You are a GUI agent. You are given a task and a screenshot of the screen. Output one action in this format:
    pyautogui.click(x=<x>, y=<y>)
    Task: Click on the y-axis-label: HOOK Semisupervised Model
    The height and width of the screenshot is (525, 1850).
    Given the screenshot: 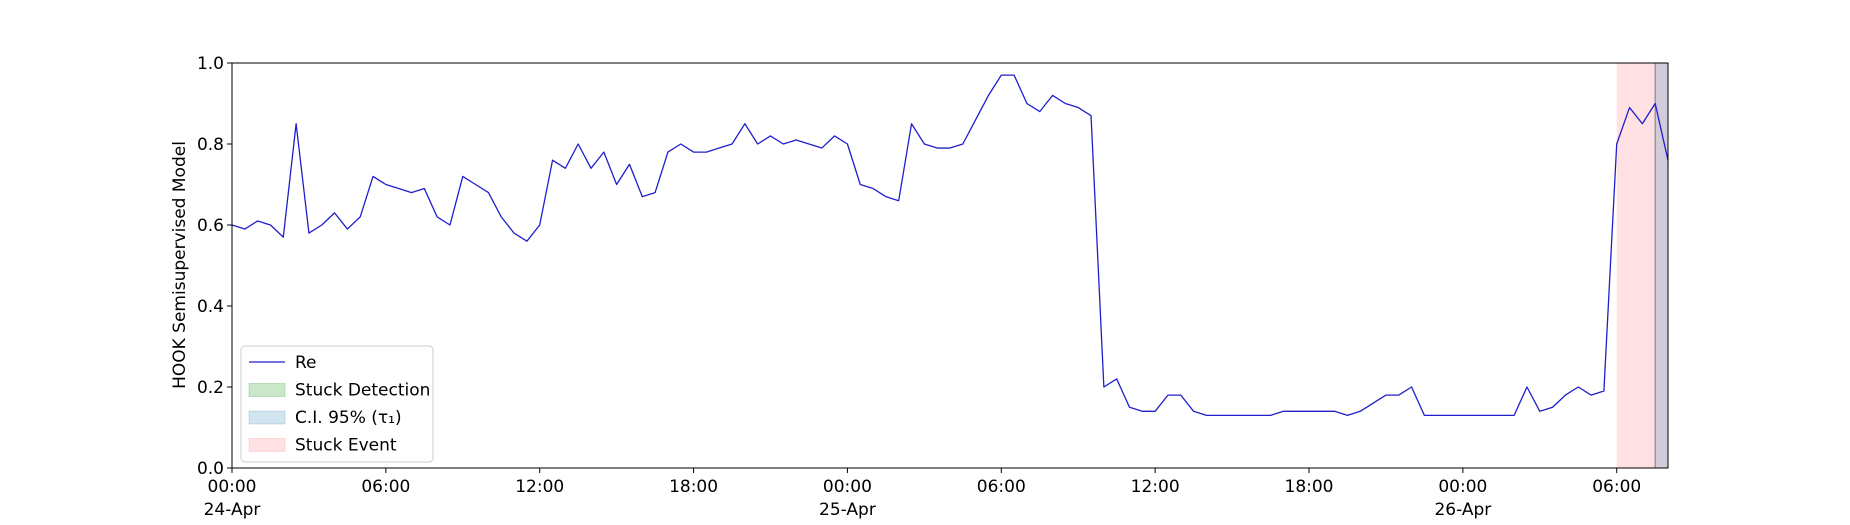 What is the action you would take?
    pyautogui.click(x=180, y=265)
    